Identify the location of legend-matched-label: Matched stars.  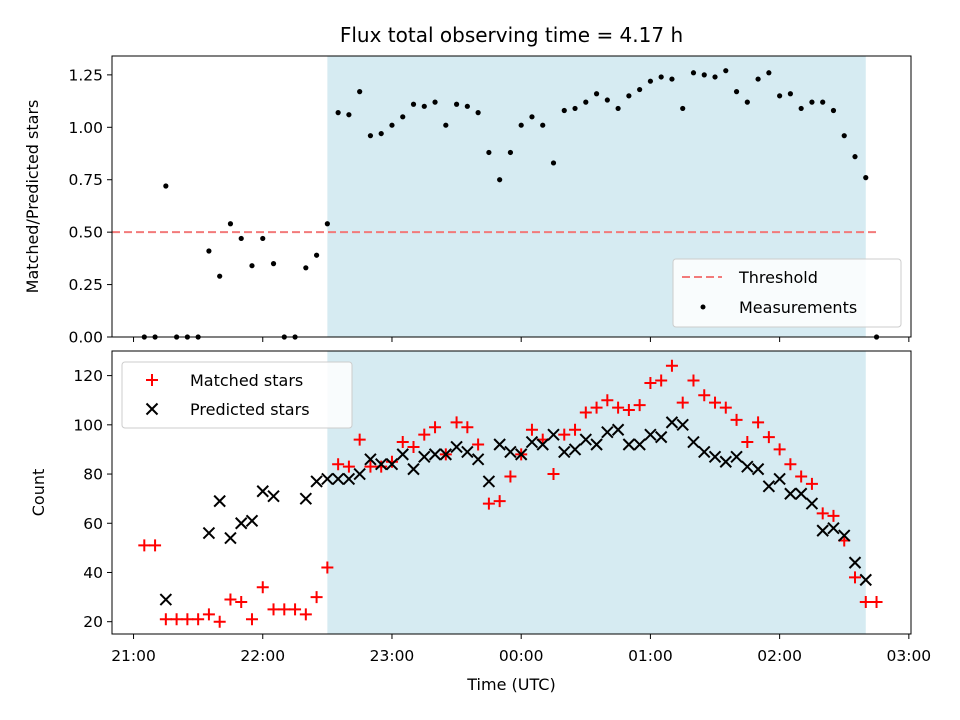
(246, 380).